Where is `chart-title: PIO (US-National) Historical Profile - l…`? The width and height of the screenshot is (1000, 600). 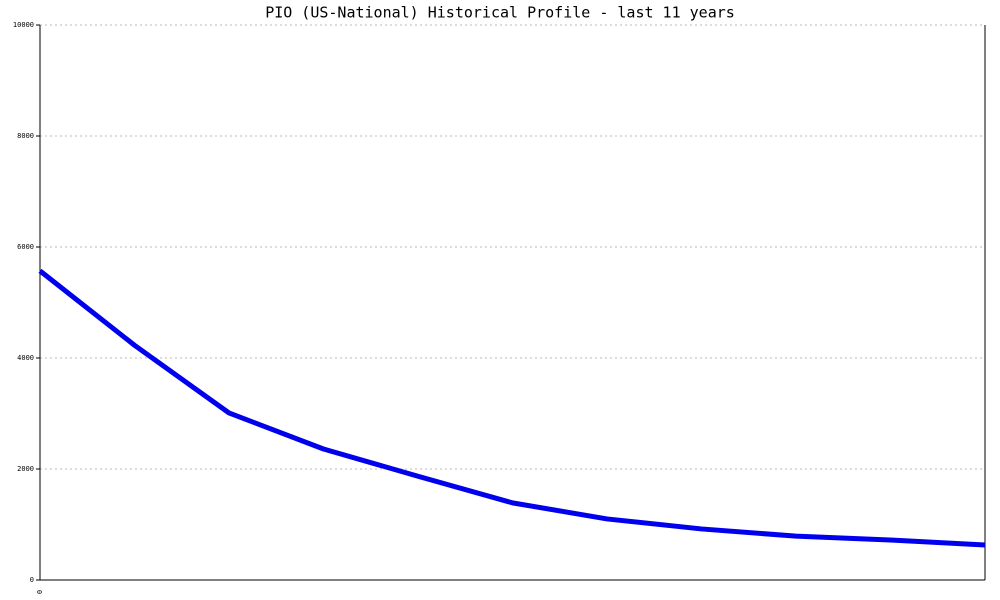 chart-title: PIO (US-National) Historical Profile - l… is located at coordinates (500, 13).